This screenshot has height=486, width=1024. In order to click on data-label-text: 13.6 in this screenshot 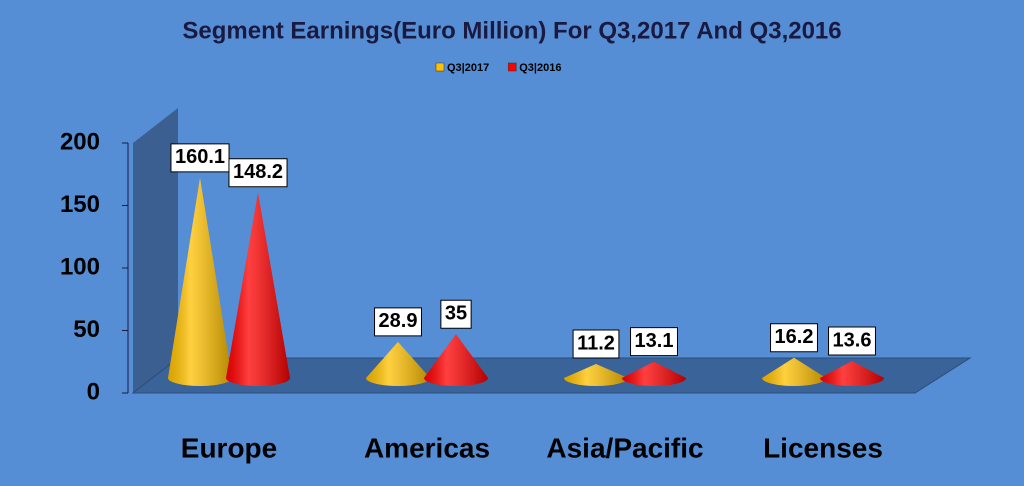, I will do `click(852, 340)`.